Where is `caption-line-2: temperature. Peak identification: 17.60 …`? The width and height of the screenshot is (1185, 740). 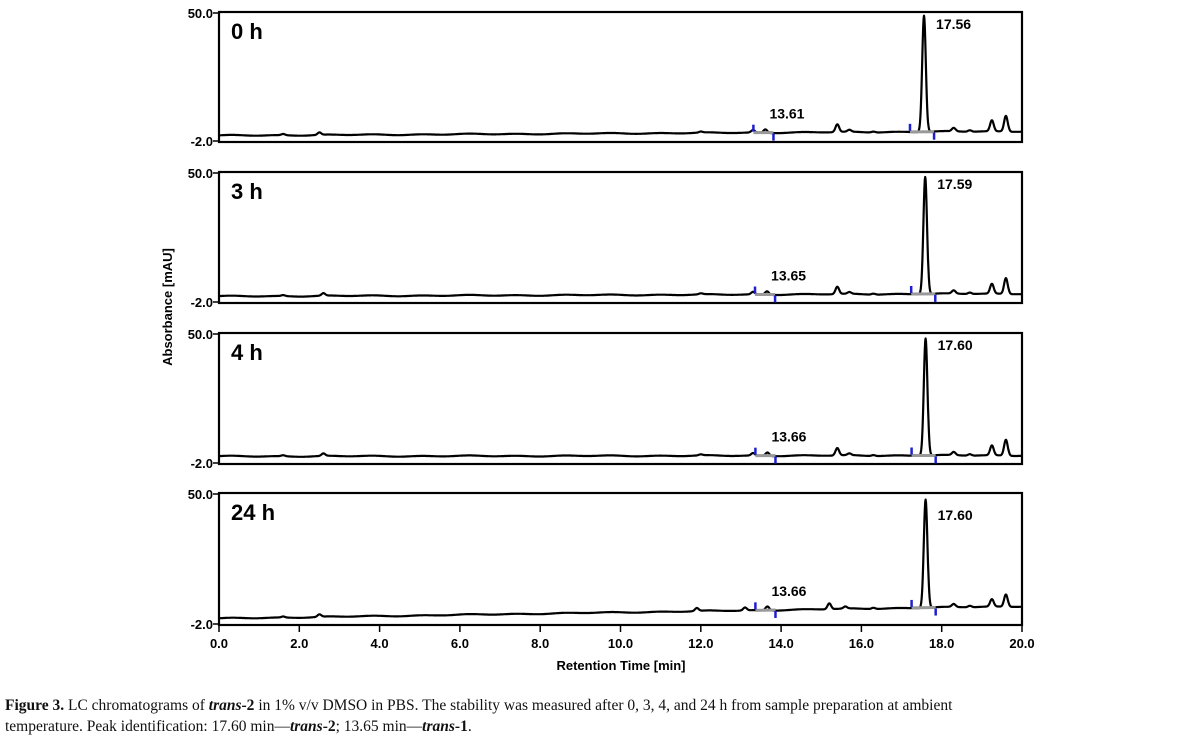 caption-line-2: temperature. Peak identification: 17.60 … is located at coordinates (594, 726).